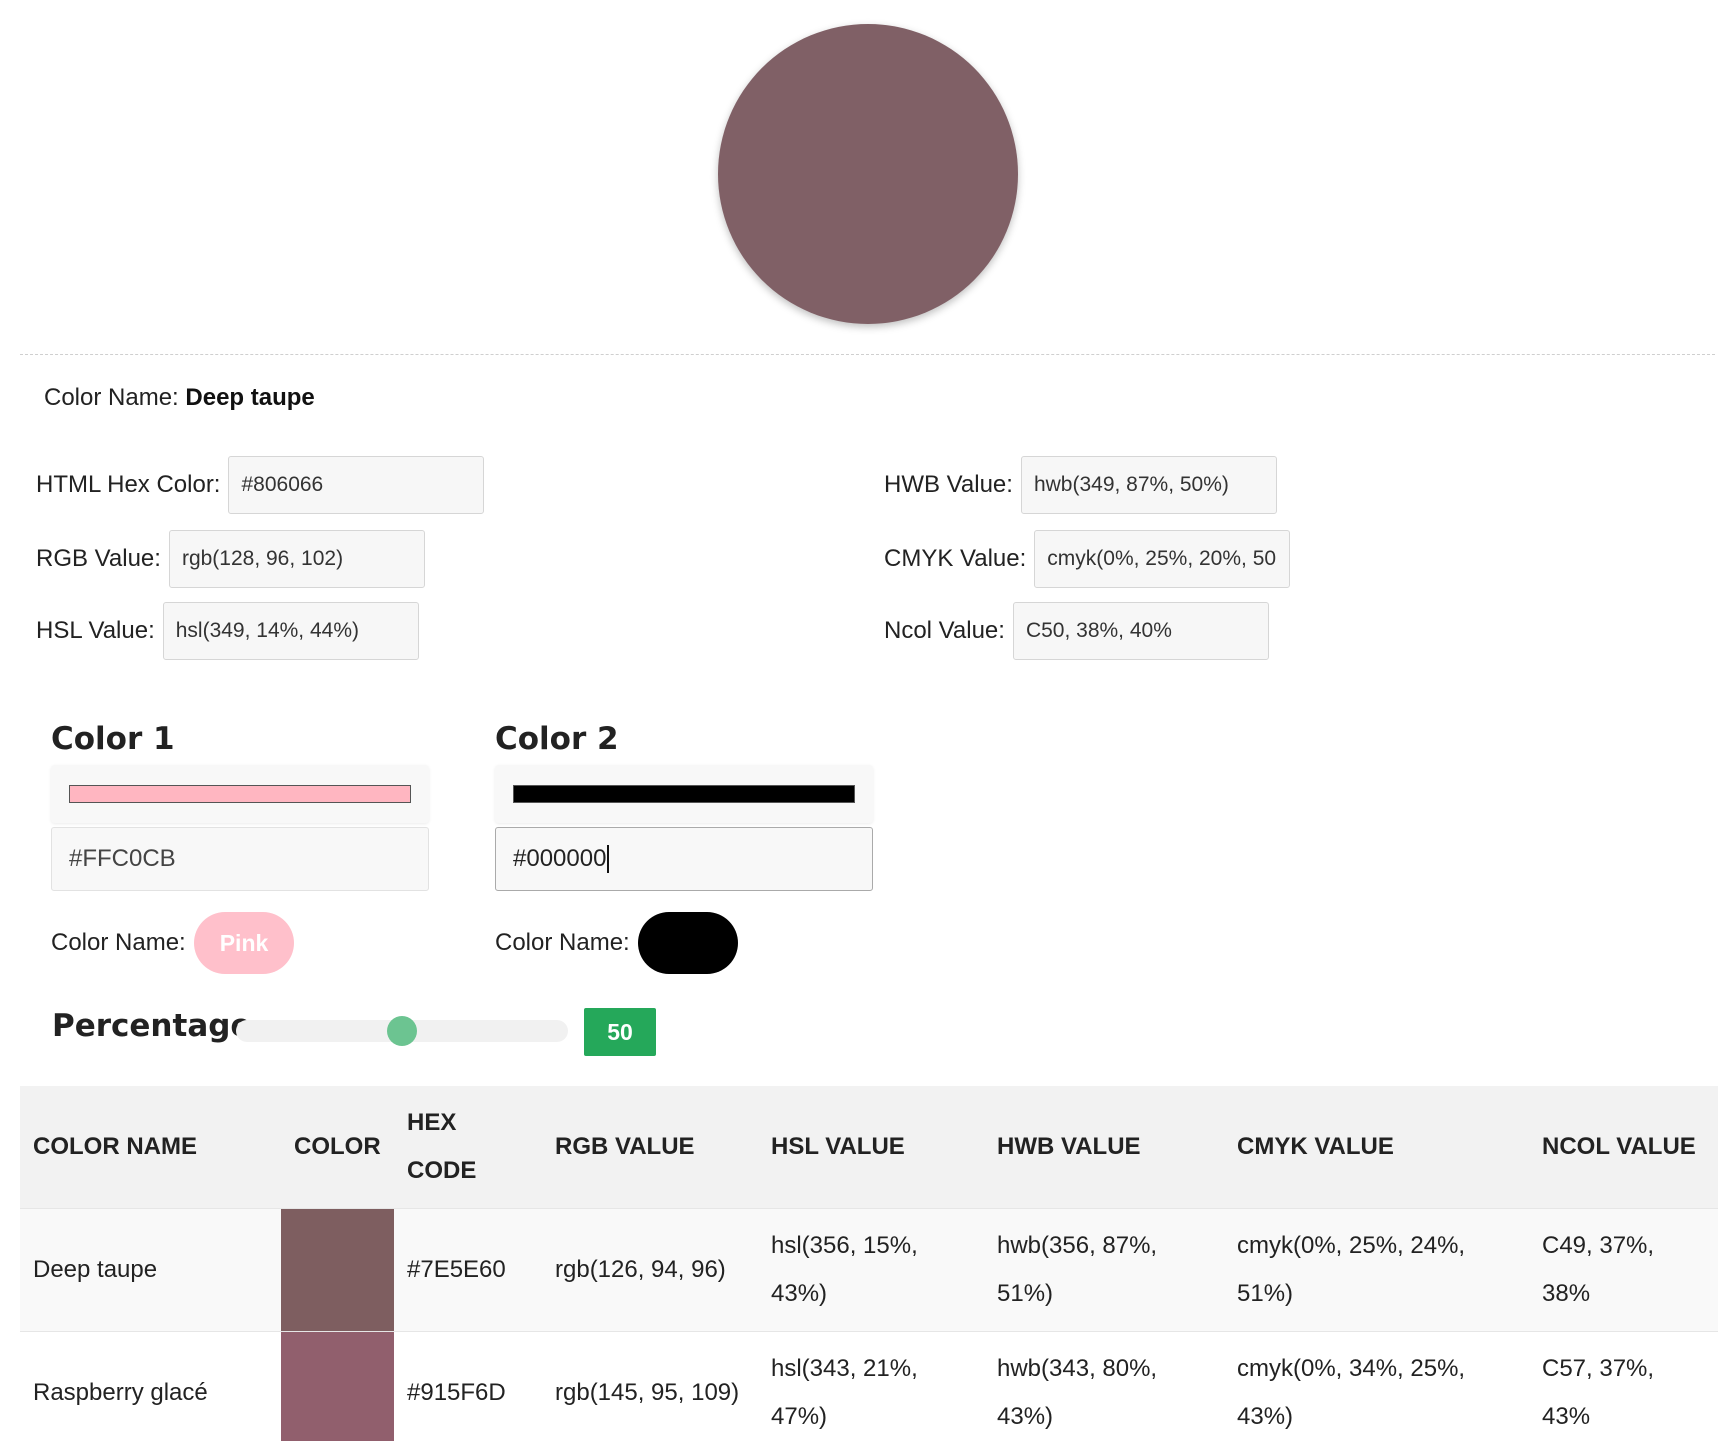  I want to click on rgb-value-row: RGB Value: rgb(128, 96, 102), so click(230, 559).